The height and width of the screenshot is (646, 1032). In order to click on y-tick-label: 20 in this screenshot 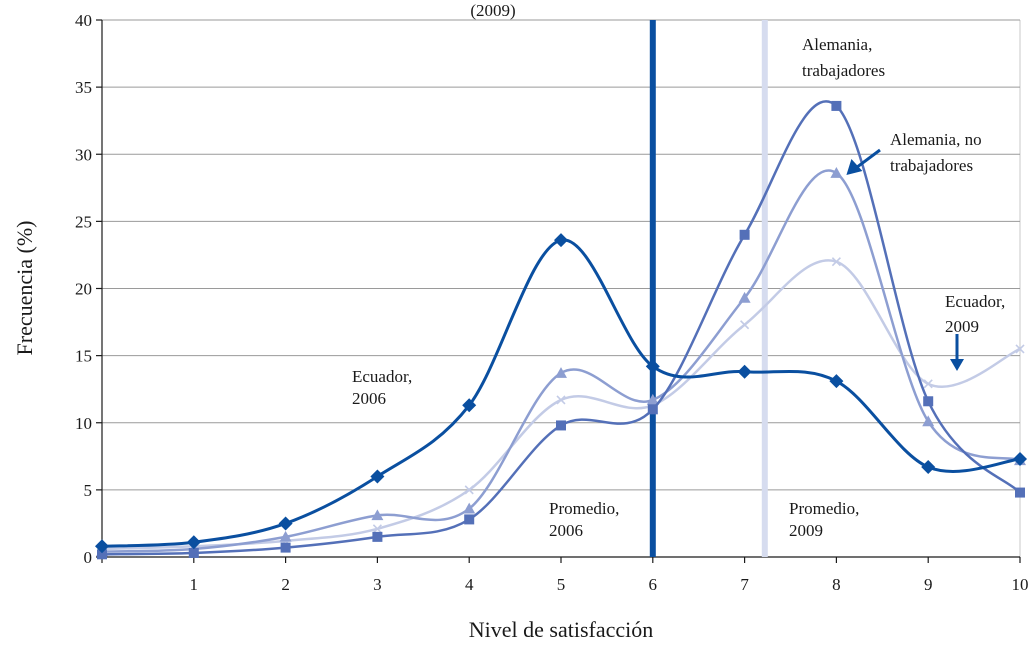, I will do `click(83, 289)`.